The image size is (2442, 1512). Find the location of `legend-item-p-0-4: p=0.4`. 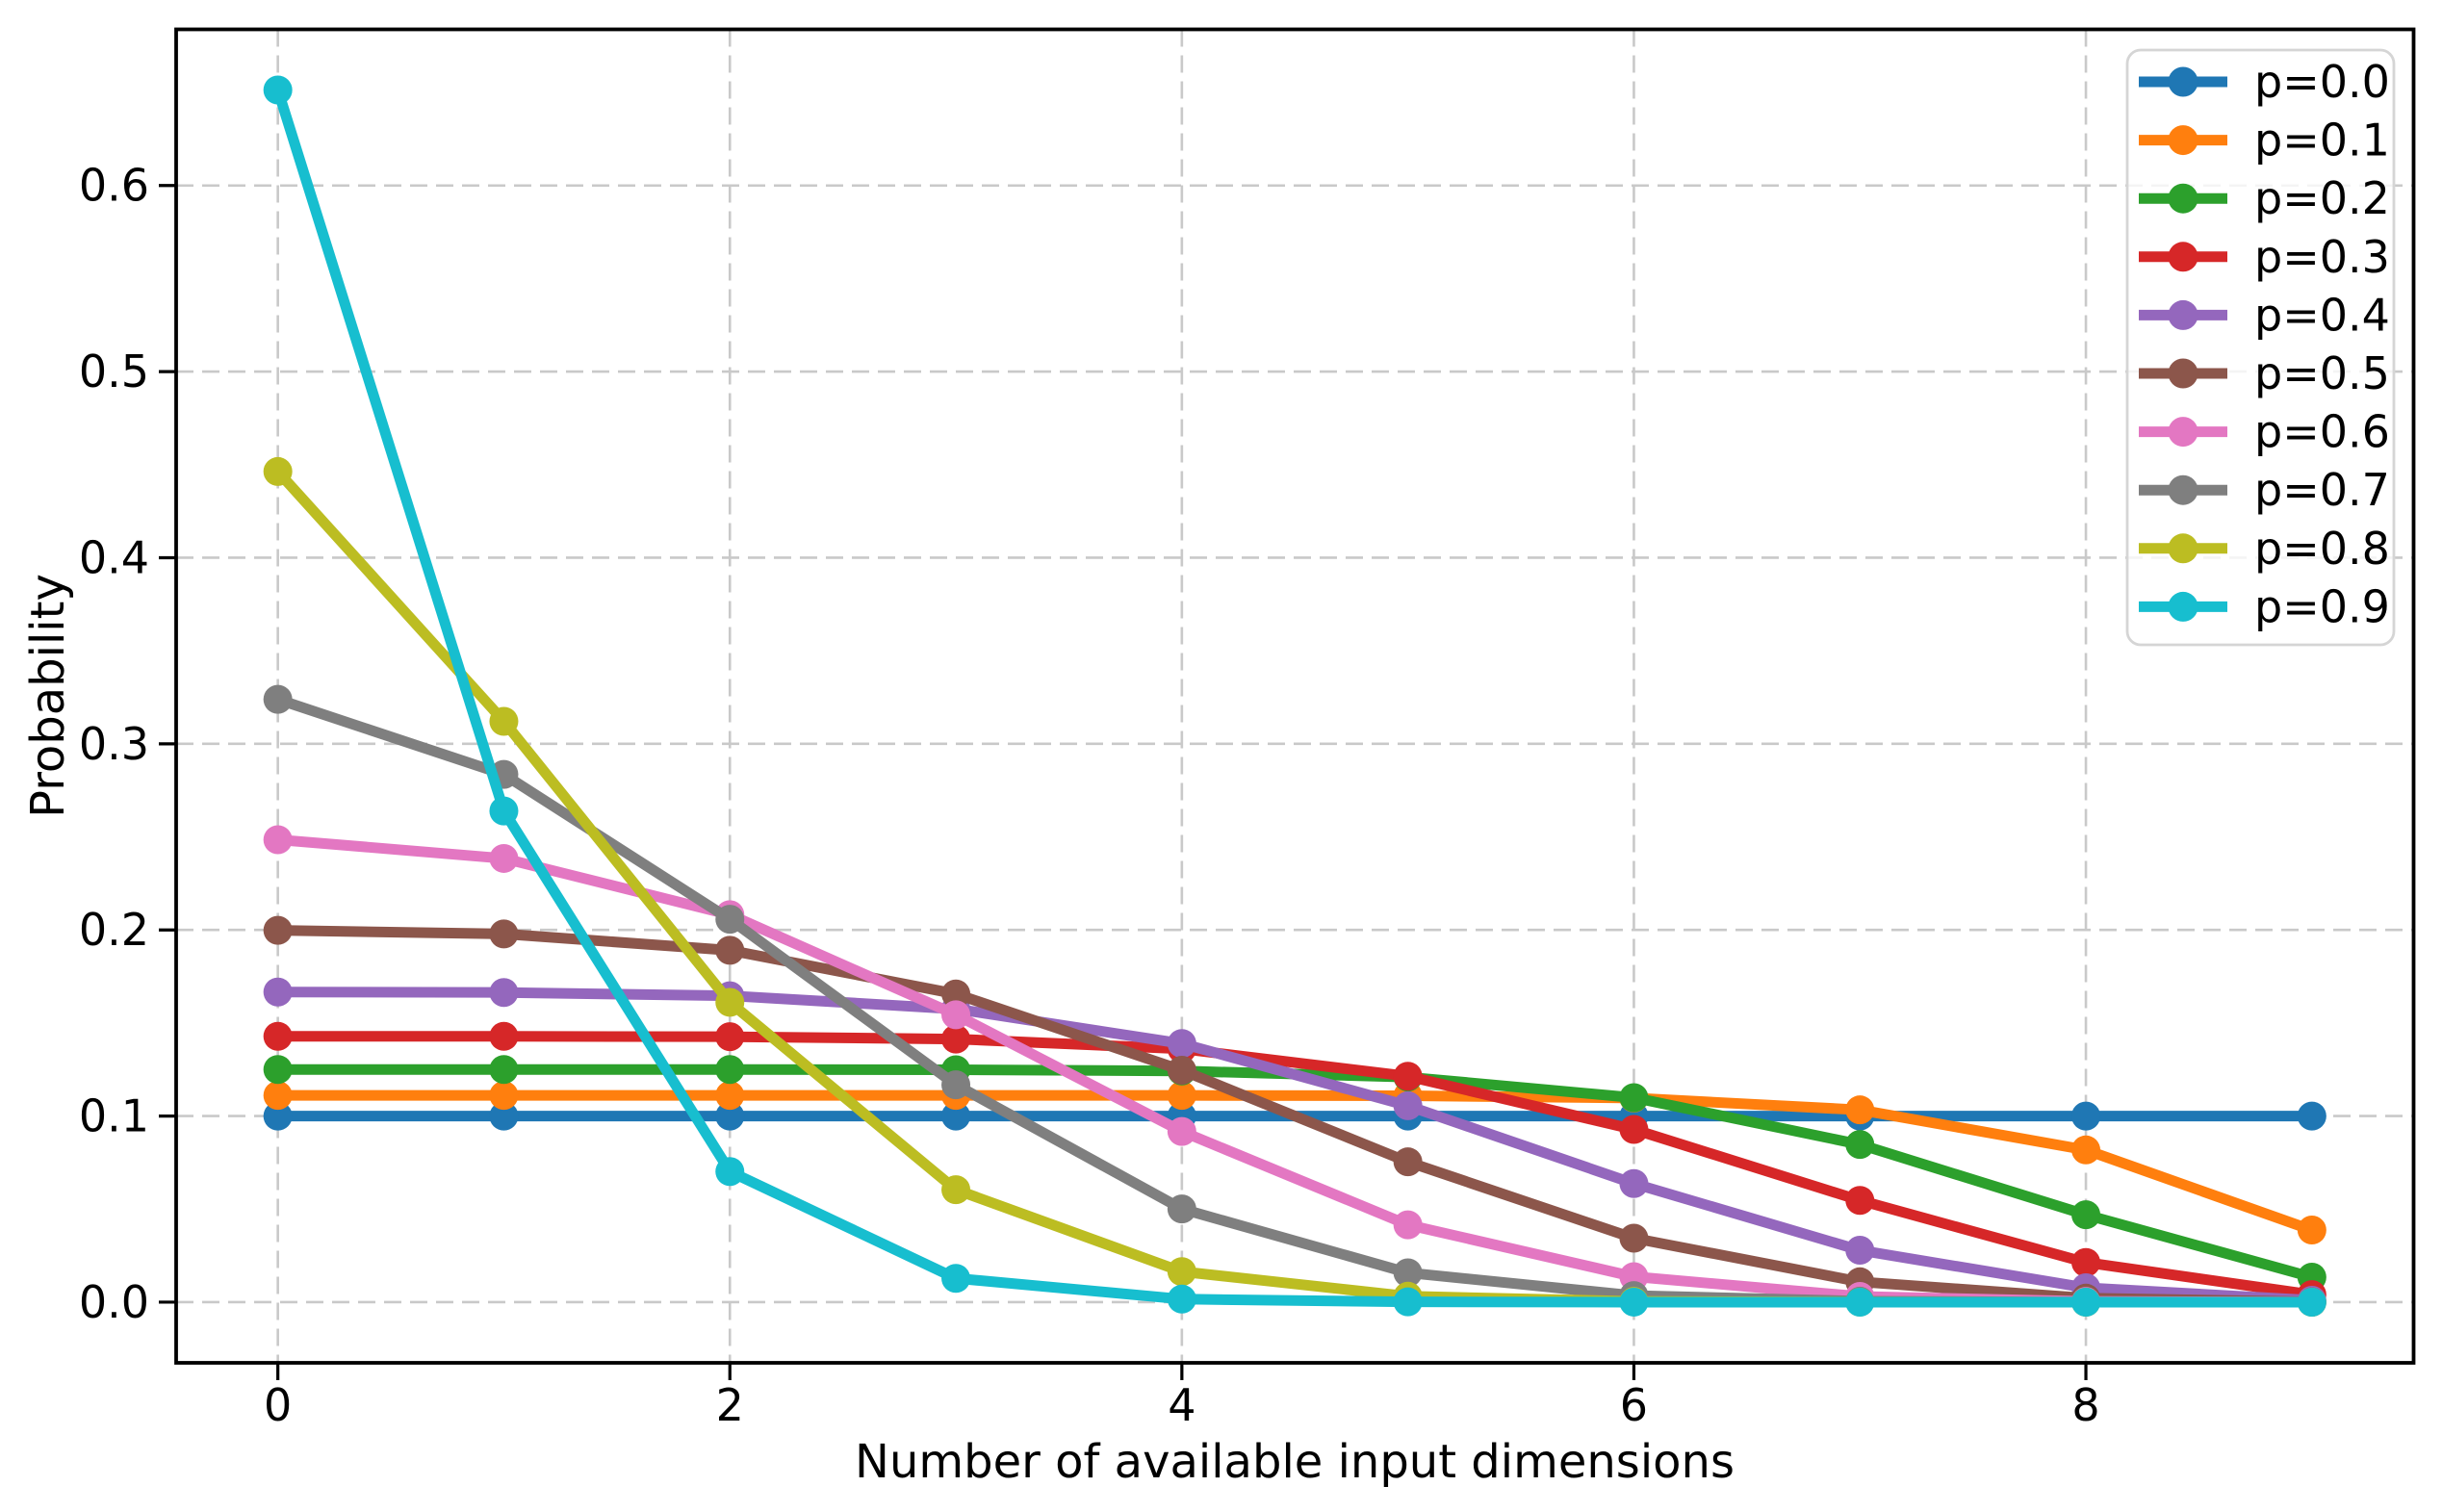

legend-item-p-0-4: p=0.4 is located at coordinates (2264, 315).